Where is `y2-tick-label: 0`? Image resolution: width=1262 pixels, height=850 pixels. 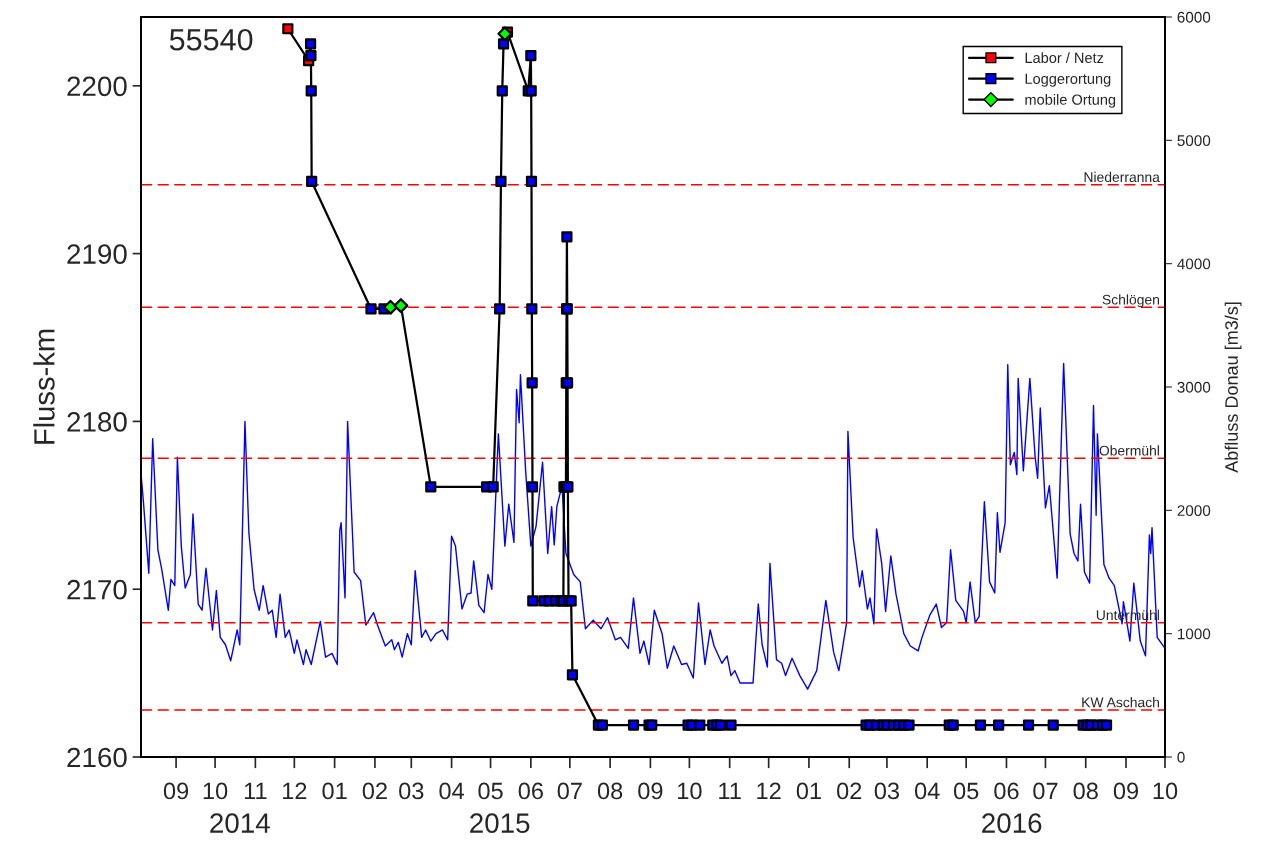
y2-tick-label: 0 is located at coordinates (1181, 757).